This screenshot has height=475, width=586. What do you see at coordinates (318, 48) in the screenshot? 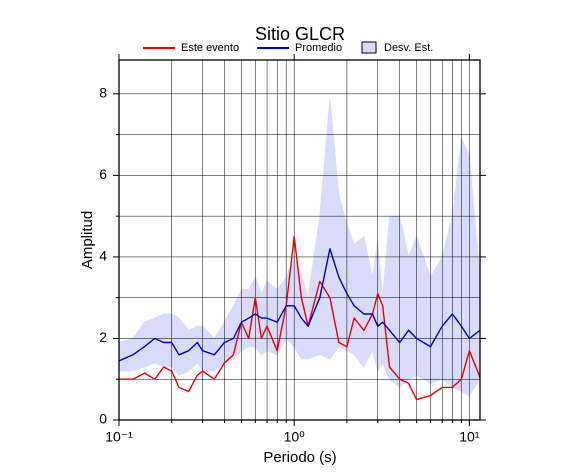
I see `legend-label: Promedio` at bounding box center [318, 48].